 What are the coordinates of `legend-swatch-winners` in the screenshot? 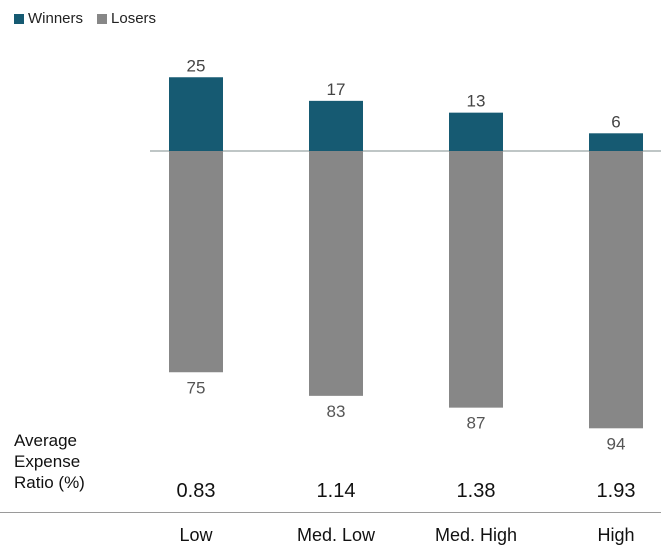 It's located at (19, 18).